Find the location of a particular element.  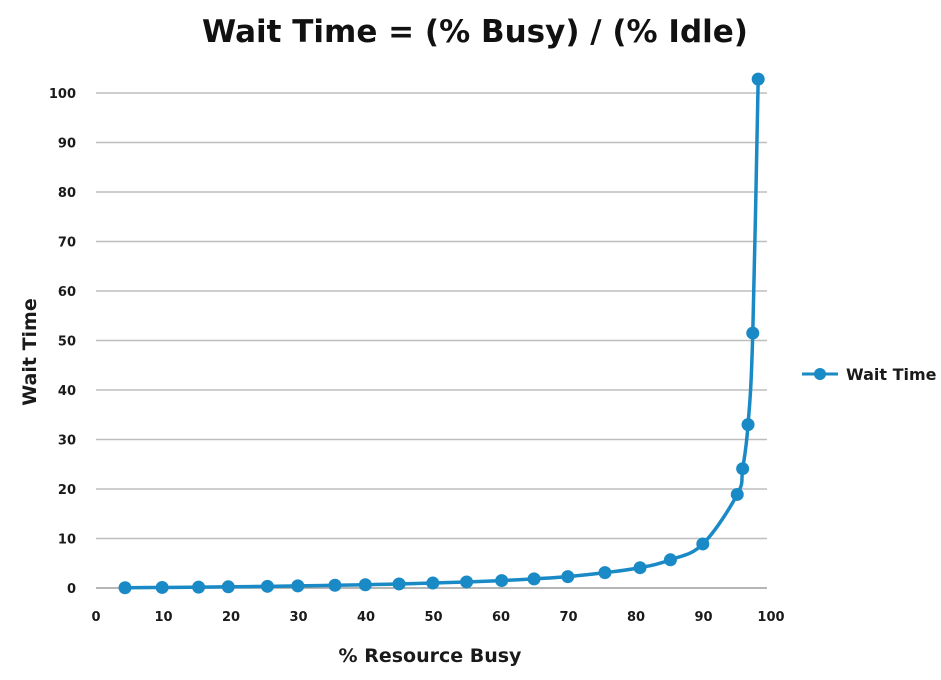

y-tick-label: 20 is located at coordinates (67, 490).